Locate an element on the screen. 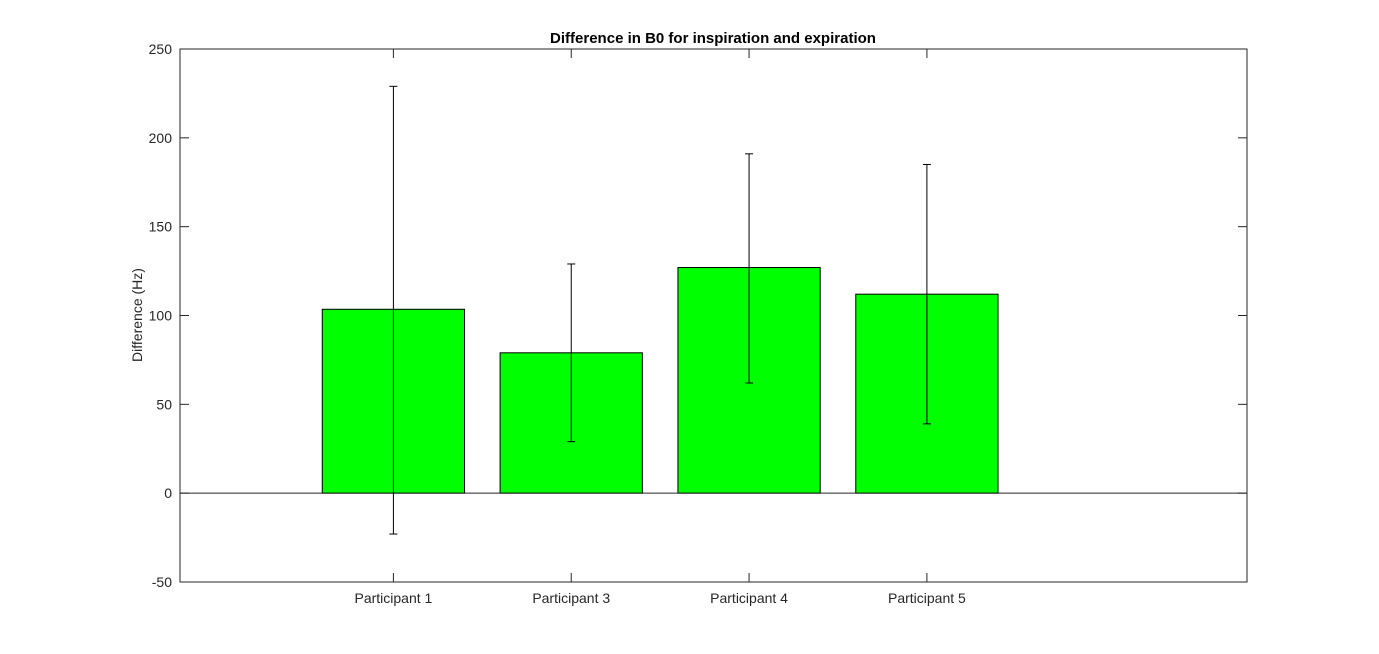  x-tick-label: Participant 1 is located at coordinates (393, 598).